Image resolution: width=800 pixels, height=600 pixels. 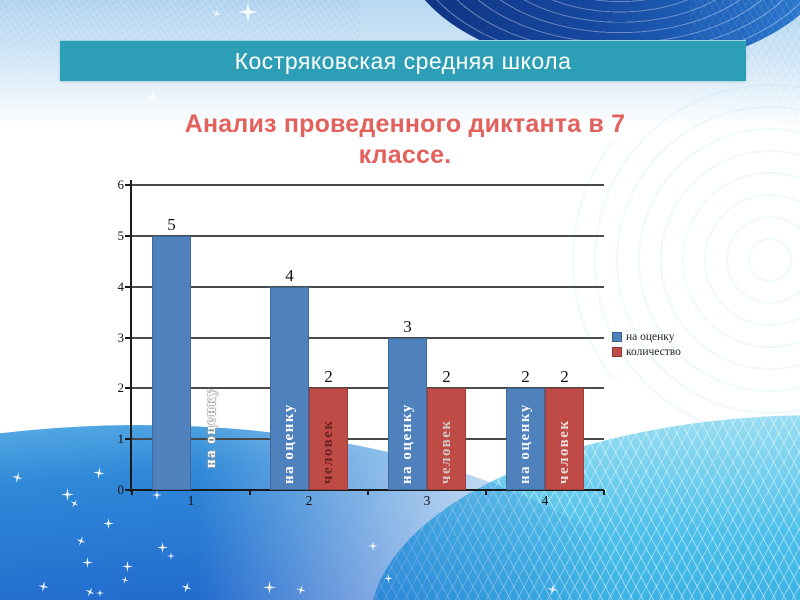 I want to click on x-axis-label-1: 1, so click(x=191, y=500).